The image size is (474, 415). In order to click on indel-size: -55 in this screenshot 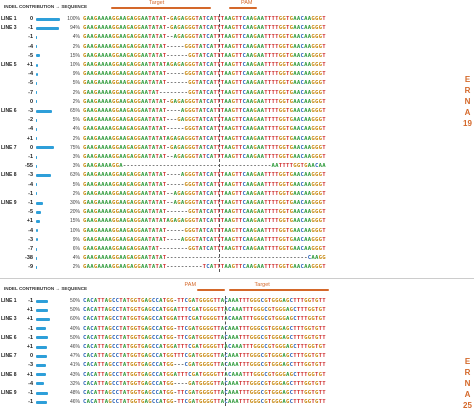, I will do `click(29, 166)`.